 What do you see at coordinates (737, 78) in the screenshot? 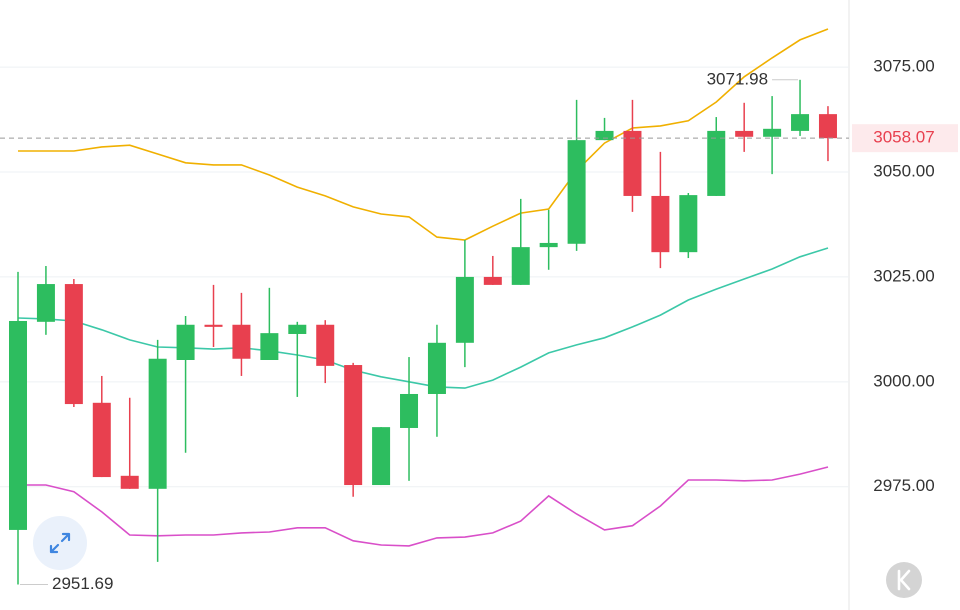
I see `high-label: 3071.98` at bounding box center [737, 78].